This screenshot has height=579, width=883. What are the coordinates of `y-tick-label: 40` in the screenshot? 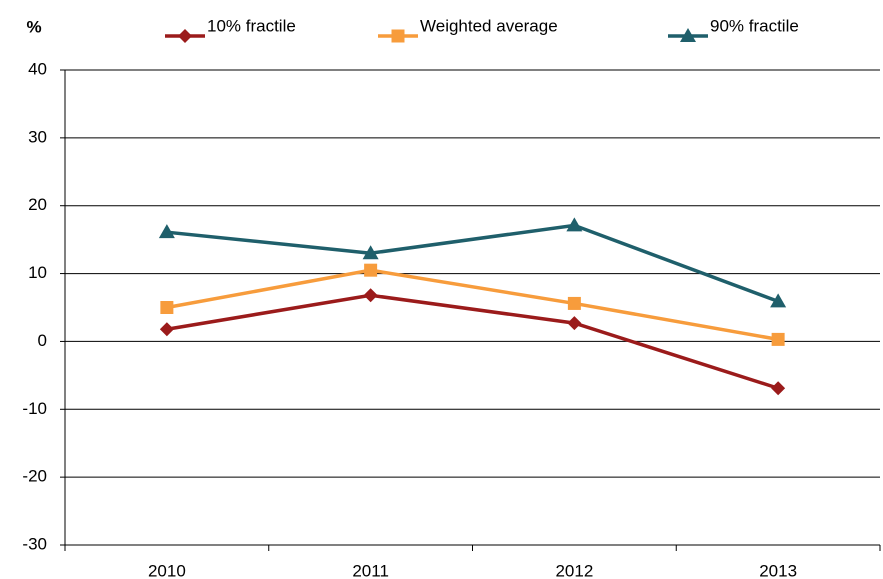 It's located at (37, 68).